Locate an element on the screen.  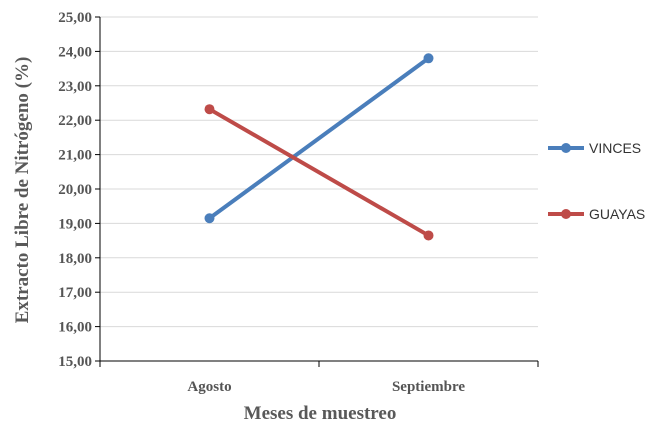
legend-marker-vinces is located at coordinates (566, 148).